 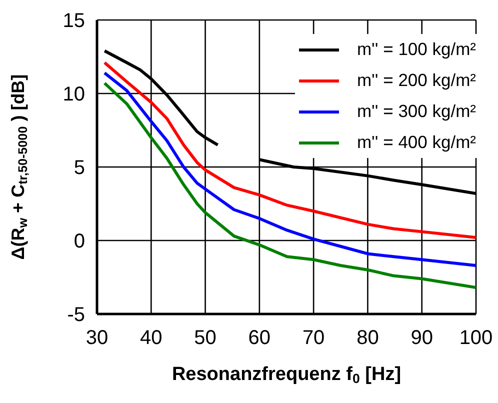 What do you see at coordinates (476, 338) in the screenshot?
I see `x-tick-label: 100` at bounding box center [476, 338].